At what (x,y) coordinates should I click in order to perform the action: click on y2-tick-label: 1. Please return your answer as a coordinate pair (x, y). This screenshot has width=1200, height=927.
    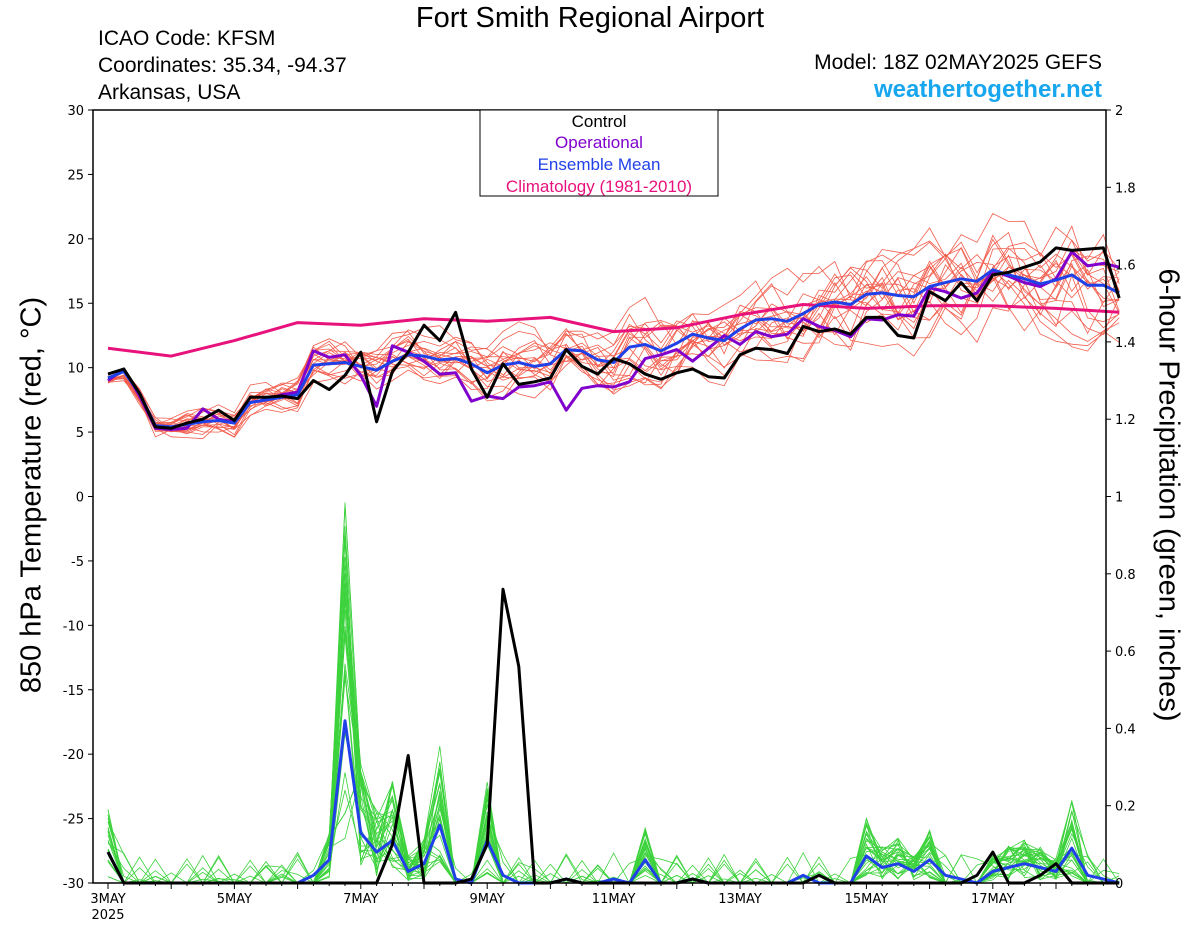
    Looking at the image, I should click on (1119, 498).